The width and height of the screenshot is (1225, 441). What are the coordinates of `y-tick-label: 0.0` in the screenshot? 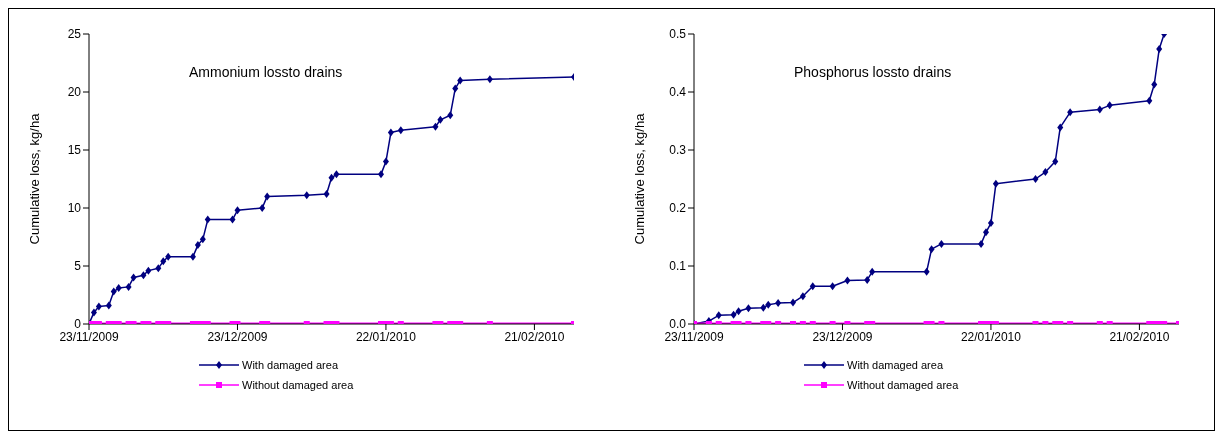 It's located at (678, 324).